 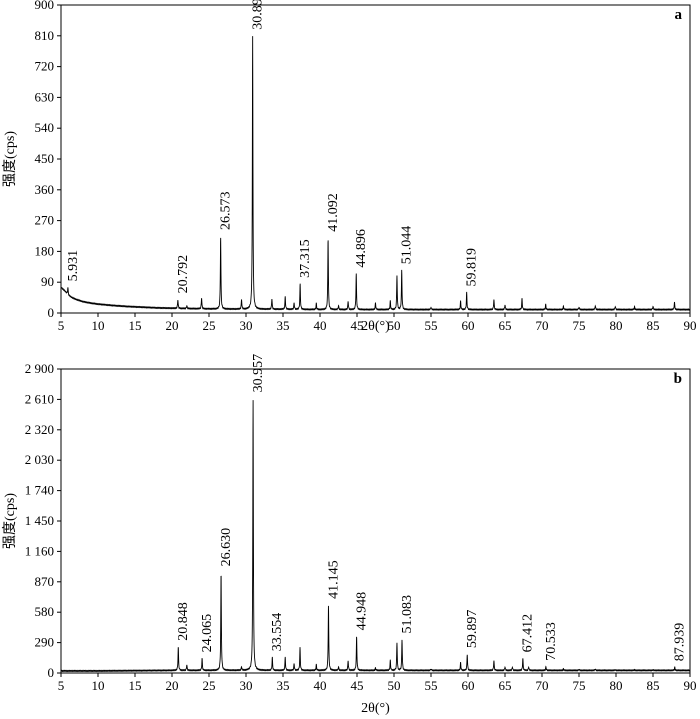 What do you see at coordinates (305, 258) in the screenshot?
I see `peak-label: 37.315` at bounding box center [305, 258].